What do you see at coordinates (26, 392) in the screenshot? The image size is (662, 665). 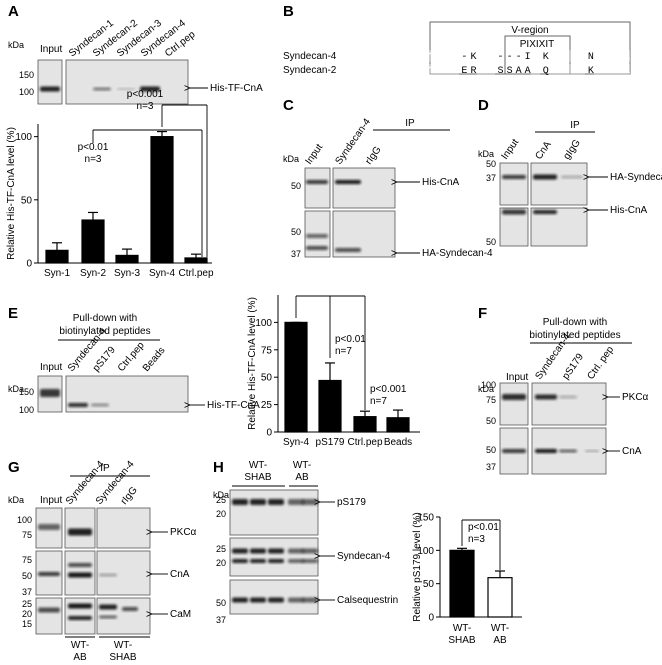 I see `marker: 150` at bounding box center [26, 392].